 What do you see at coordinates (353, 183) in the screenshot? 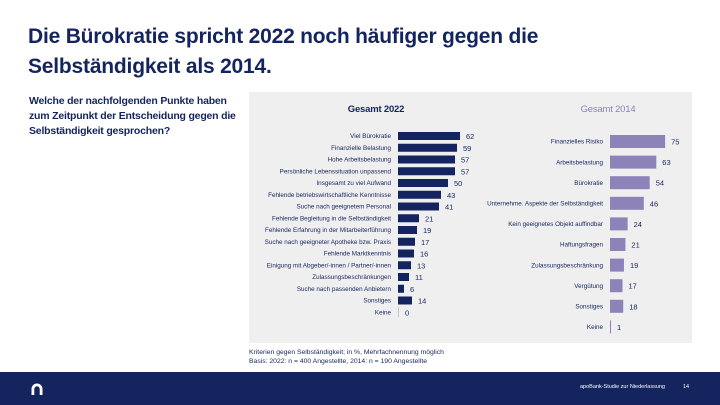
I see `category-label-2022: Insgesamt zu viel Aufwand` at bounding box center [353, 183].